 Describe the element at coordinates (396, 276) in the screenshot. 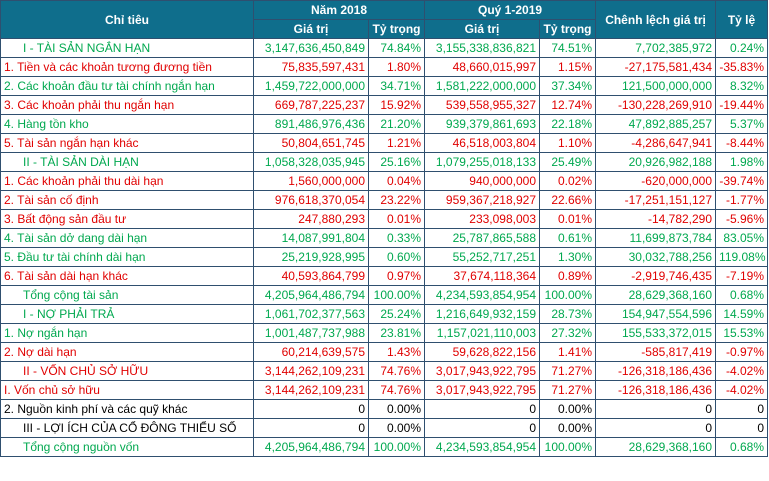

I see `share-2018: 0.97%` at that location.